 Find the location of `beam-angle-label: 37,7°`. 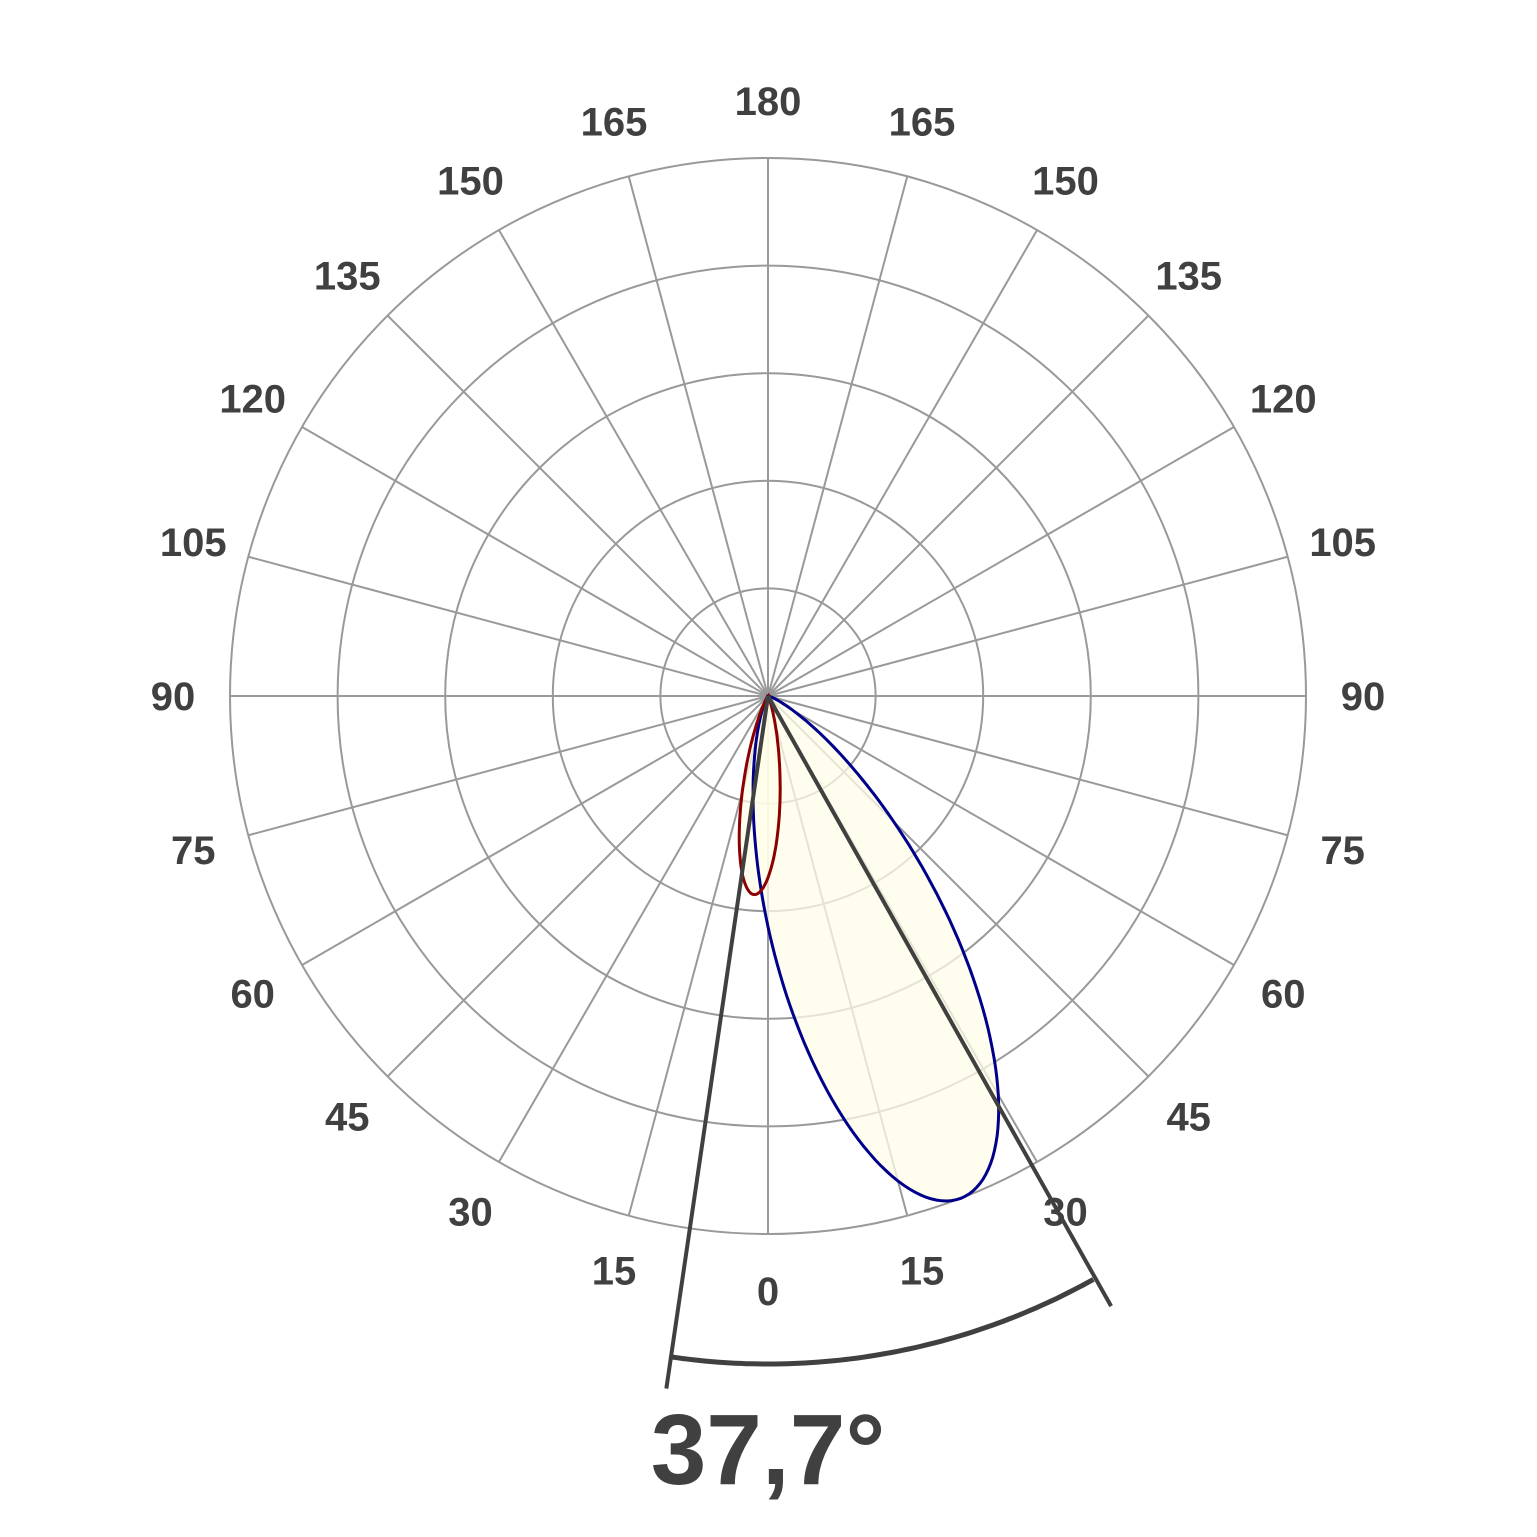

beam-angle-label: 37,7° is located at coordinates (768, 1450).